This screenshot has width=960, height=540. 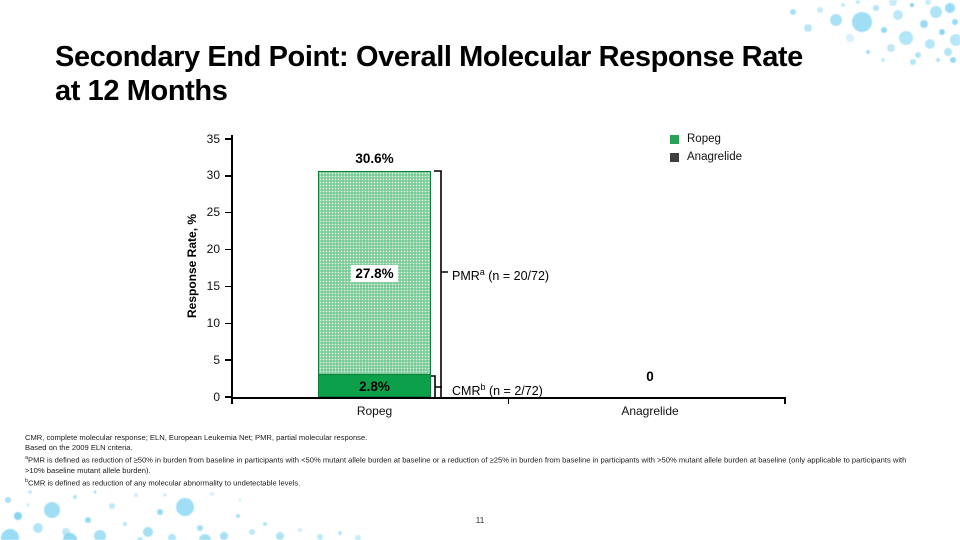 I want to click on legend-label-anagrelide: Anagrelide, so click(x=714, y=157).